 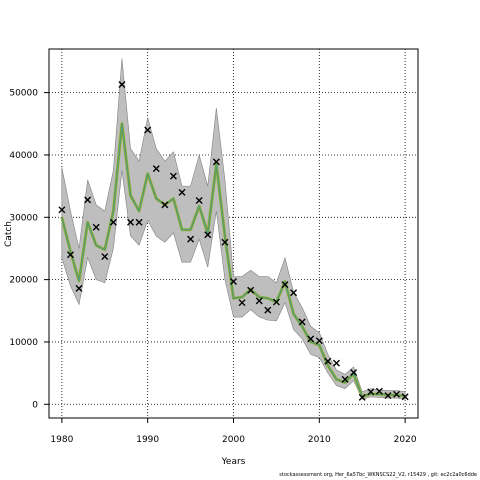 I want to click on x-tick-label: 1990, so click(x=147, y=440).